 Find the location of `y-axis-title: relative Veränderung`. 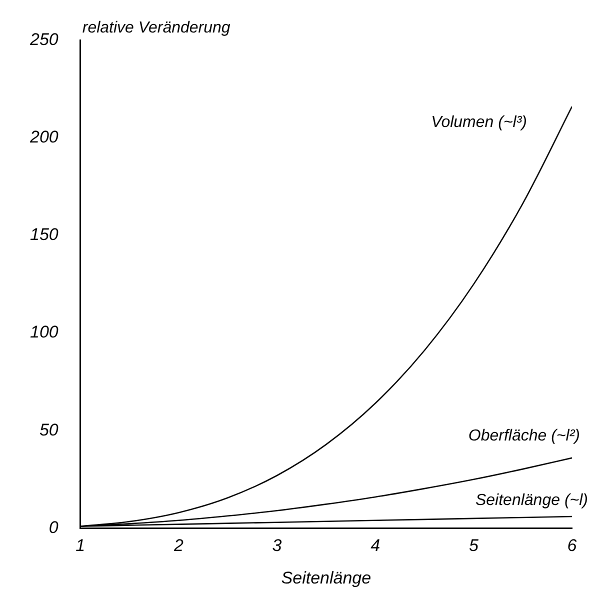

y-axis-title: relative Veränderung is located at coordinates (156, 28).